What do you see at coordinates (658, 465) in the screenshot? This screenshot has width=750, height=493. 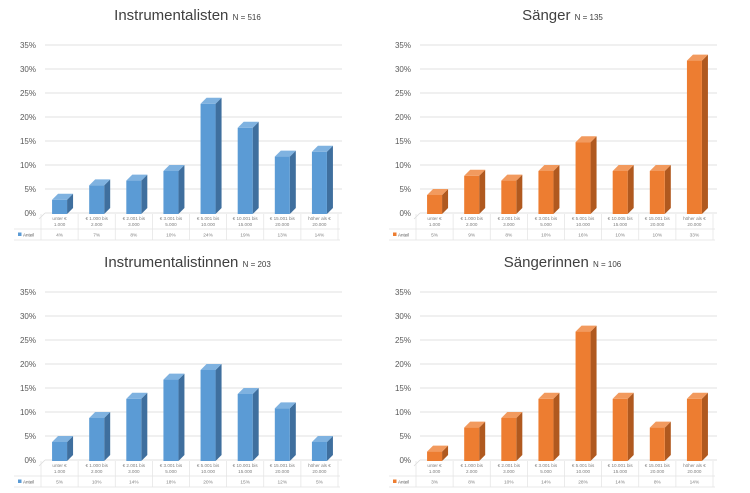 I see `category-label-line: € 15.001 bis` at bounding box center [658, 465].